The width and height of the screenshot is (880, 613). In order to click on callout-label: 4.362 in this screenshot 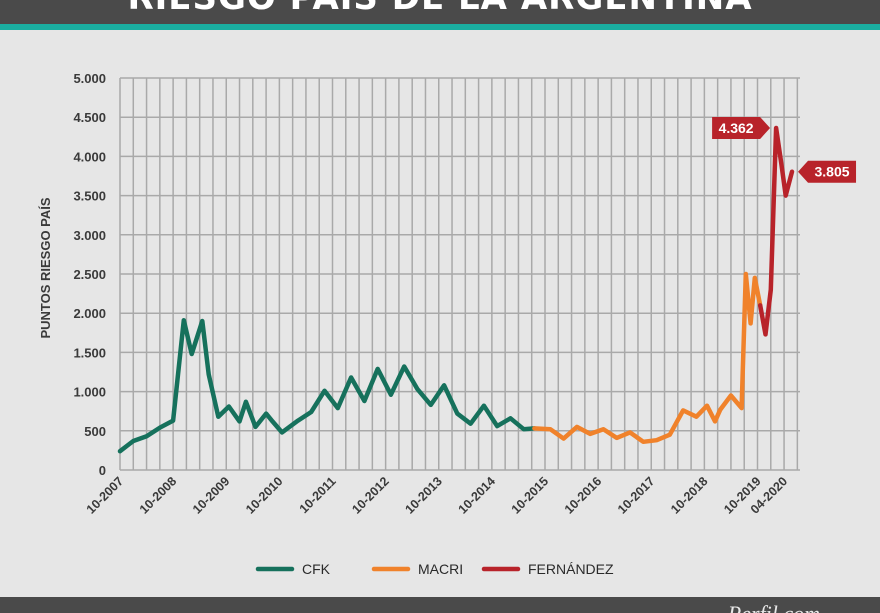, I will do `click(736, 128)`.